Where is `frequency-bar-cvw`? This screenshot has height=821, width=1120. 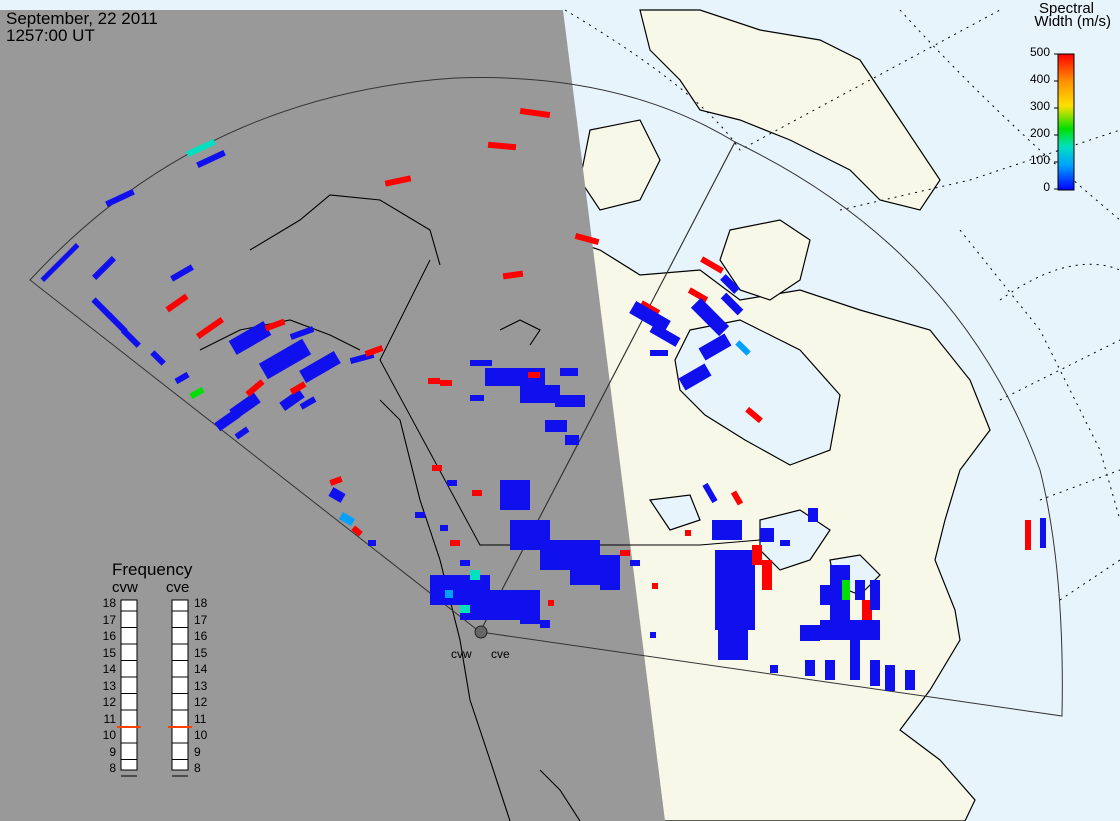 frequency-bar-cvw is located at coordinates (129, 688).